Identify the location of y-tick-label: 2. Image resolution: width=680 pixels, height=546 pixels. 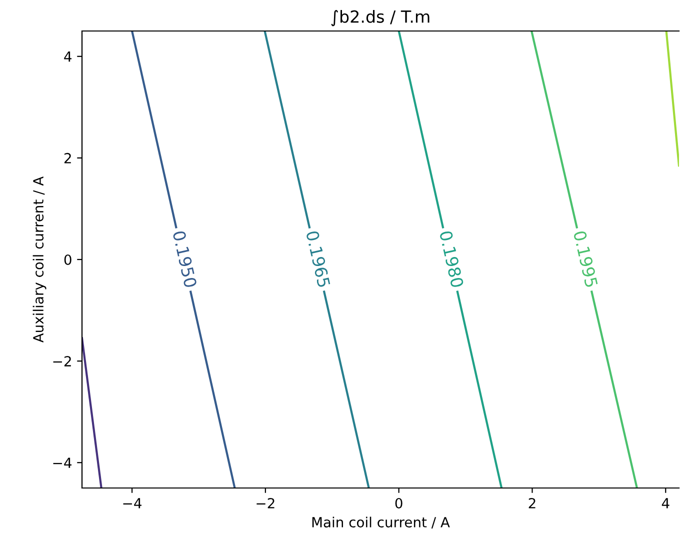
(67, 158).